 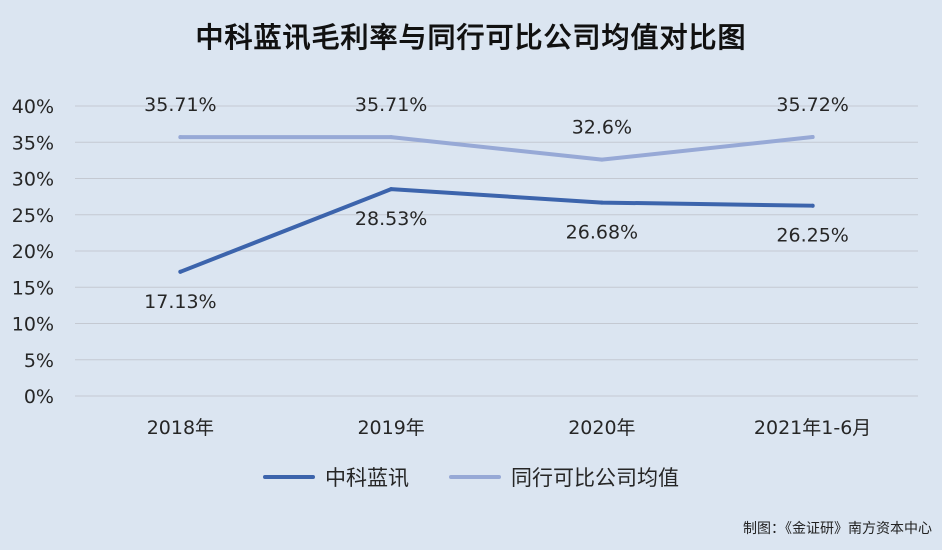 I want to click on data-label-s1-2: 32.6%, so click(x=602, y=128).